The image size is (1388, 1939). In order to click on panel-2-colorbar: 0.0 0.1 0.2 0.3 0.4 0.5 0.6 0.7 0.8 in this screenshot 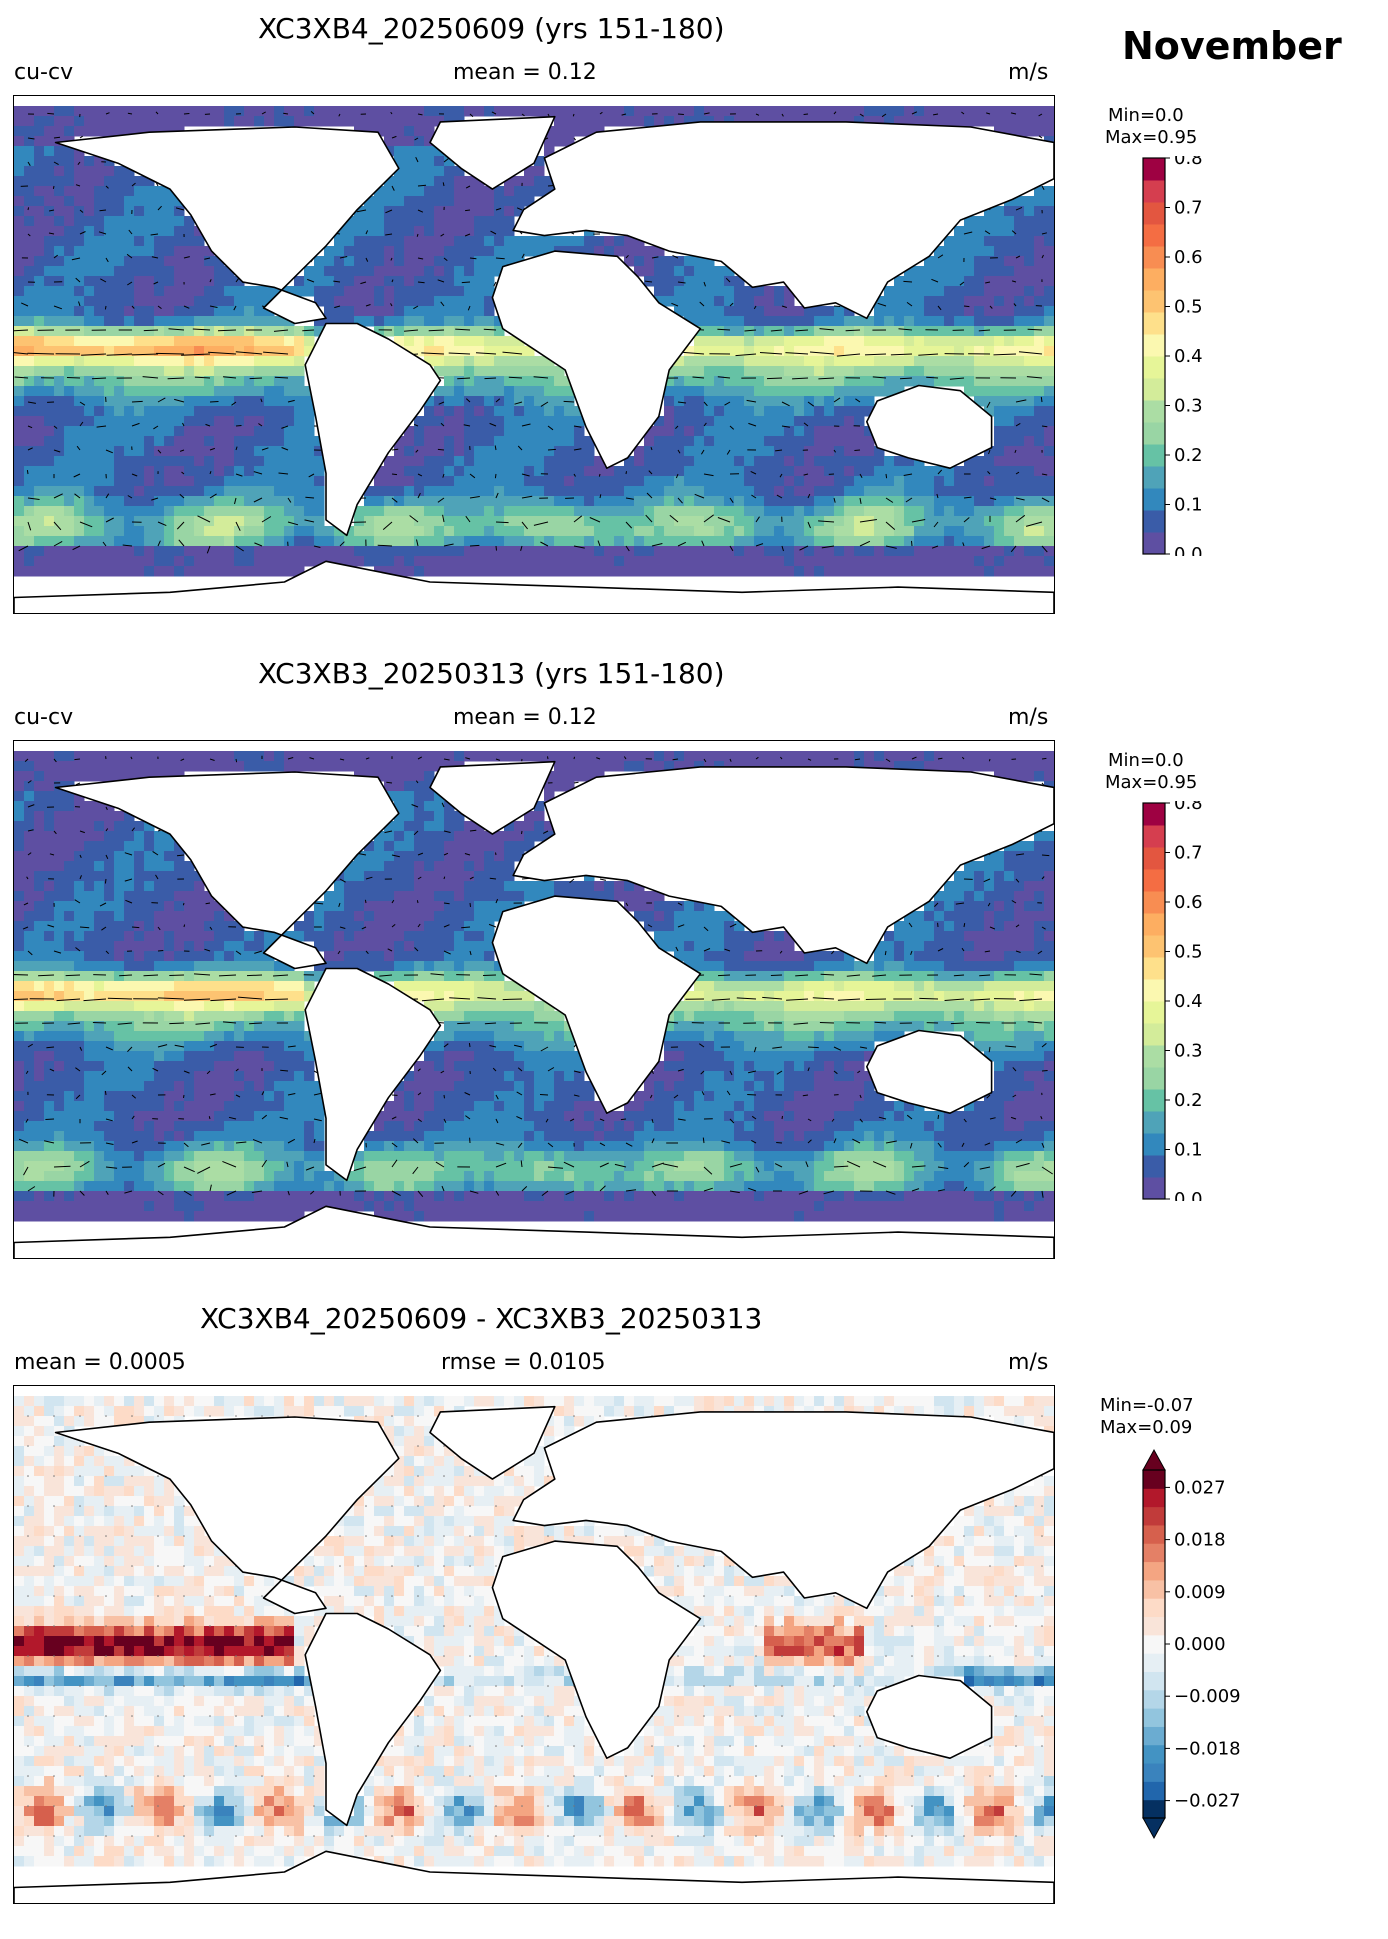, I will do `click(1172, 1001)`.